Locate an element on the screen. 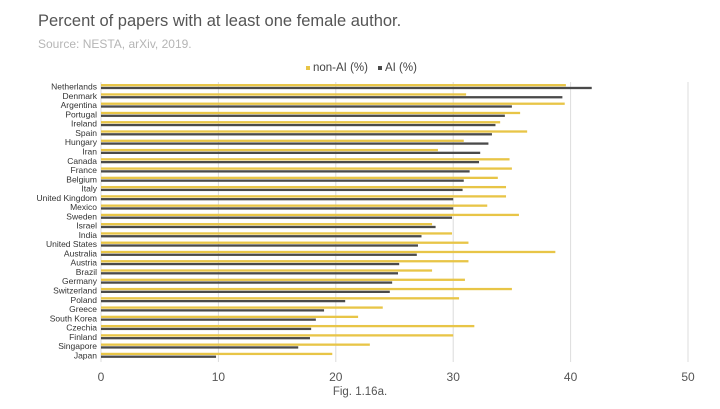  bar-non-ai-india is located at coordinates (277, 233).